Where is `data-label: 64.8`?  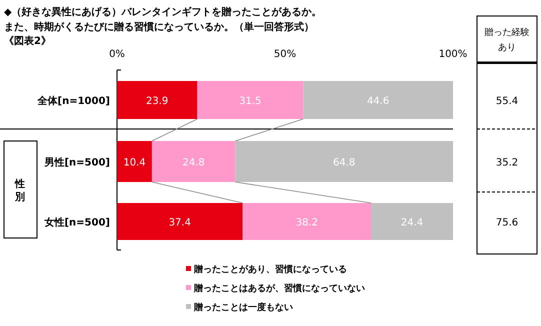
data-label: 64.8 is located at coordinates (344, 163).